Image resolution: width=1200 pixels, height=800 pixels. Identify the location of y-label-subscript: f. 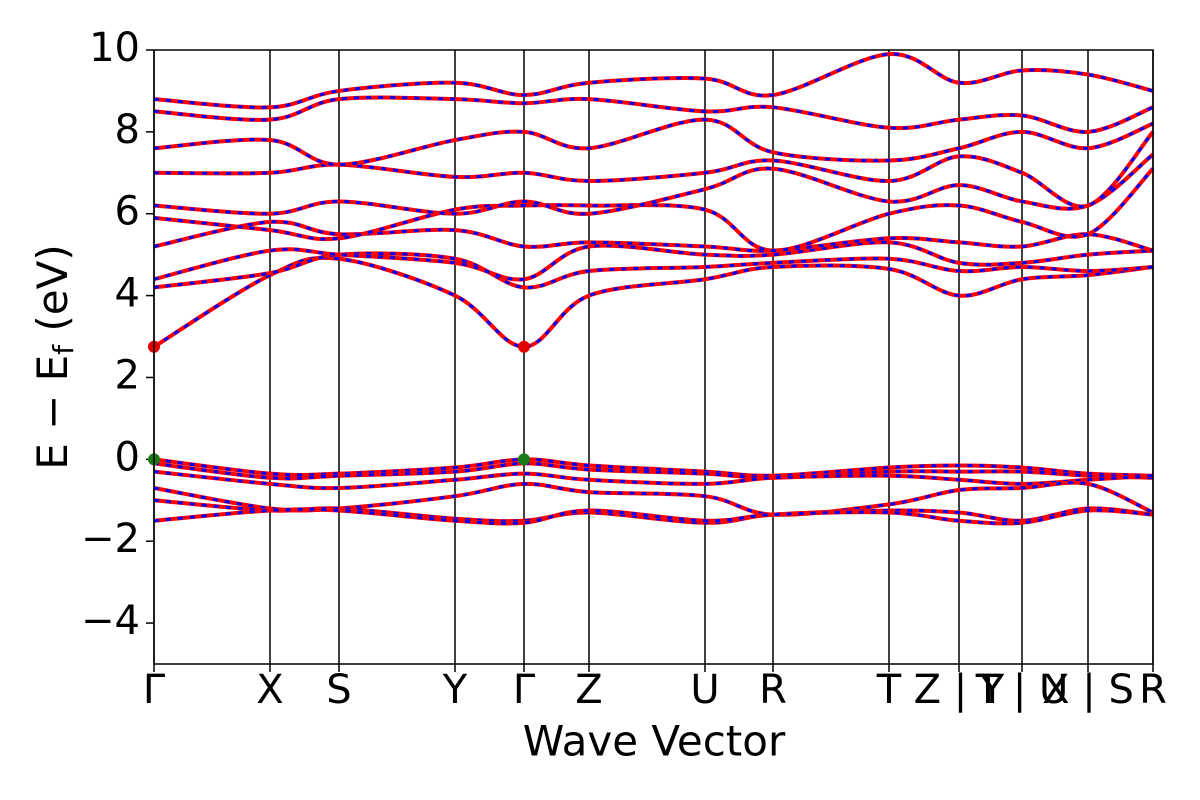
(63, 349).